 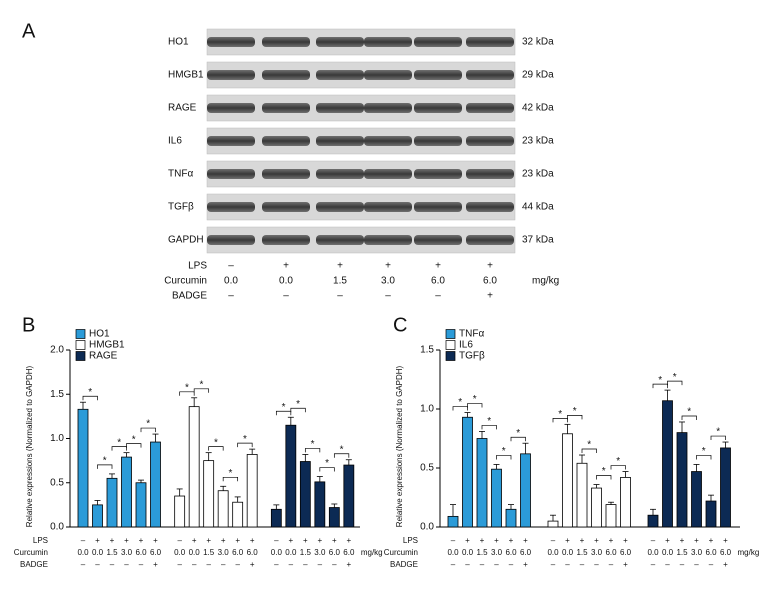 What do you see at coordinates (472, 356) in the screenshot?
I see `legend-label: TGFβ` at bounding box center [472, 356].